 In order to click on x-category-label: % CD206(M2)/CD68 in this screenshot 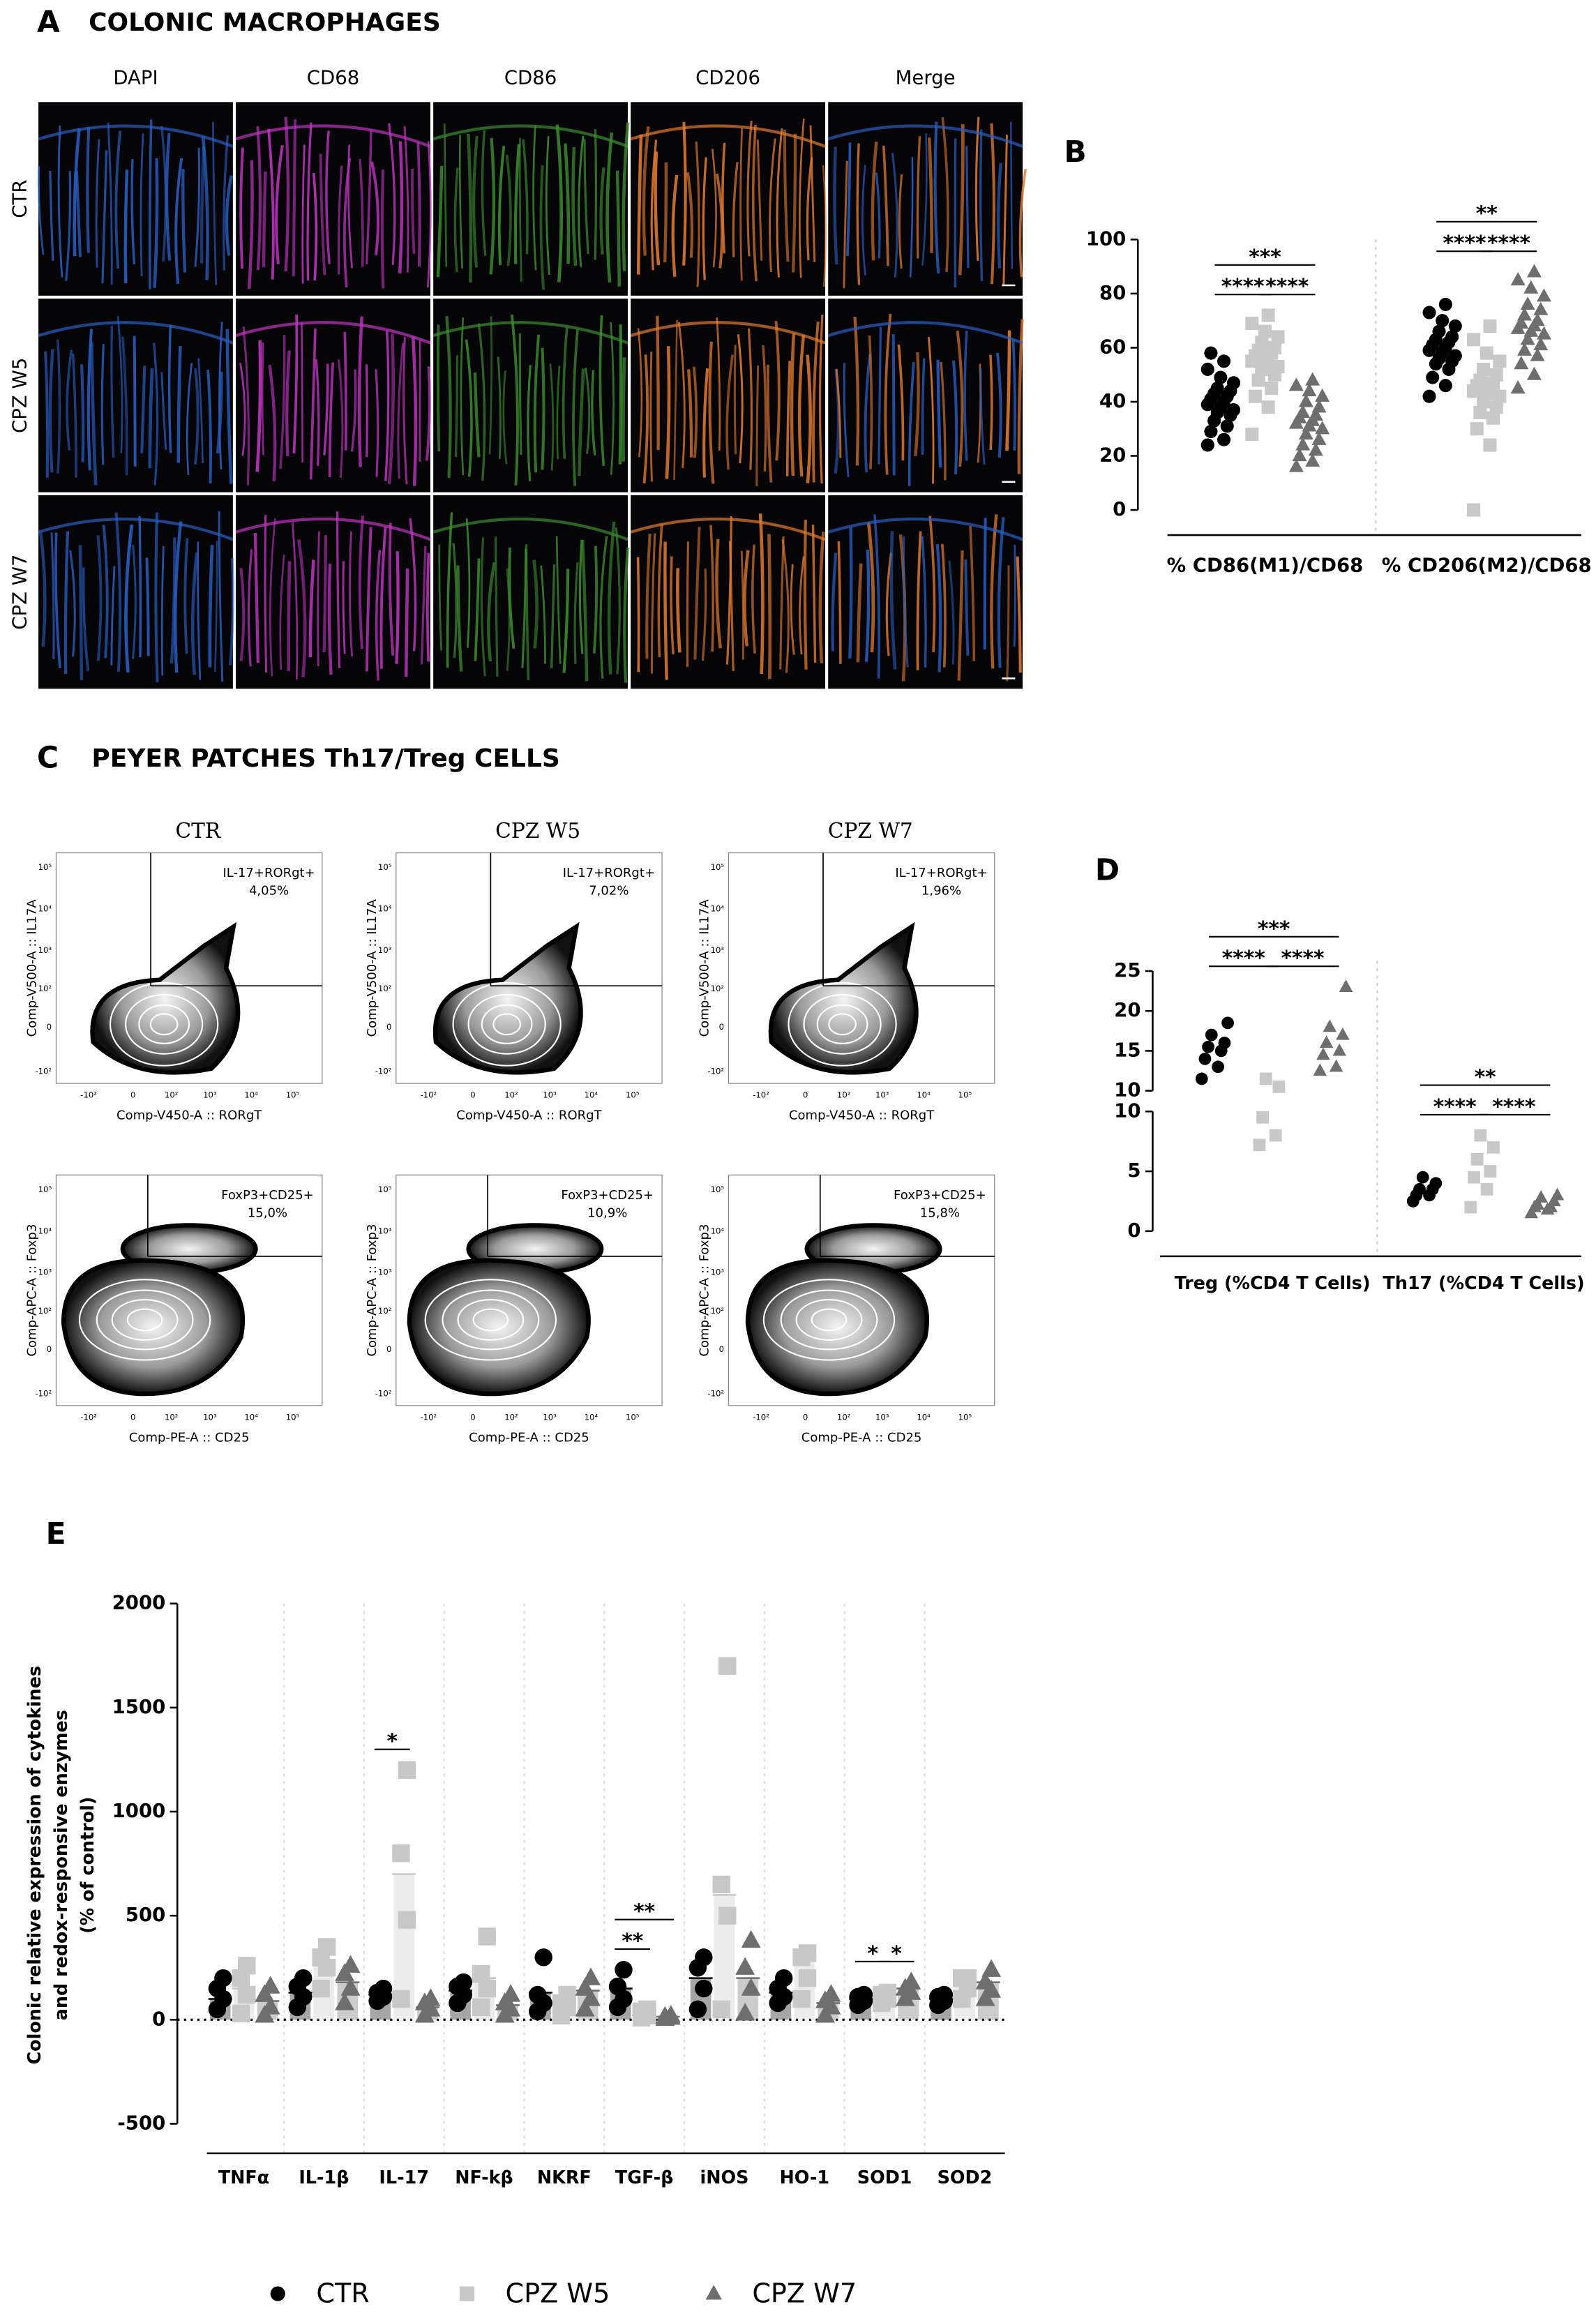, I will do `click(1487, 566)`.